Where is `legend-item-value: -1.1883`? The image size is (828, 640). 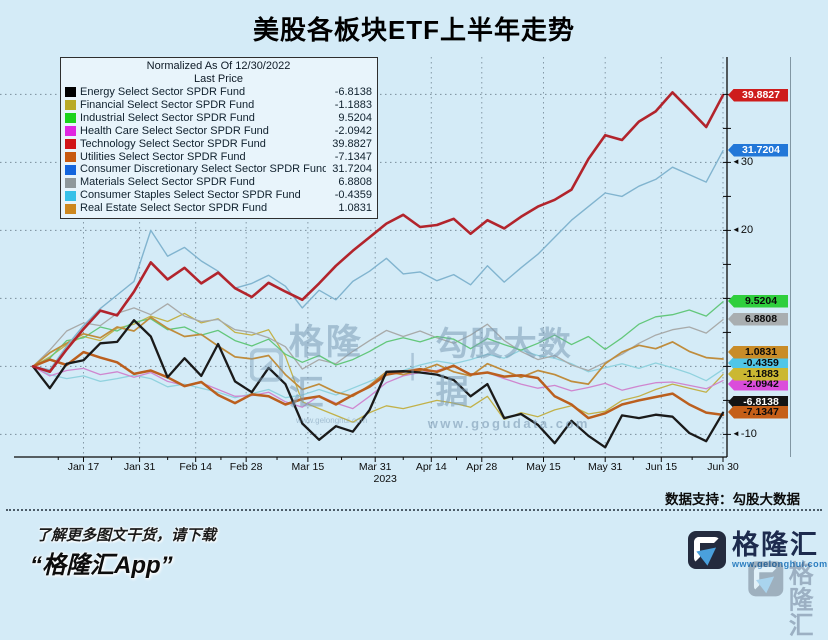 legend-item-value: -1.1883 is located at coordinates (353, 104).